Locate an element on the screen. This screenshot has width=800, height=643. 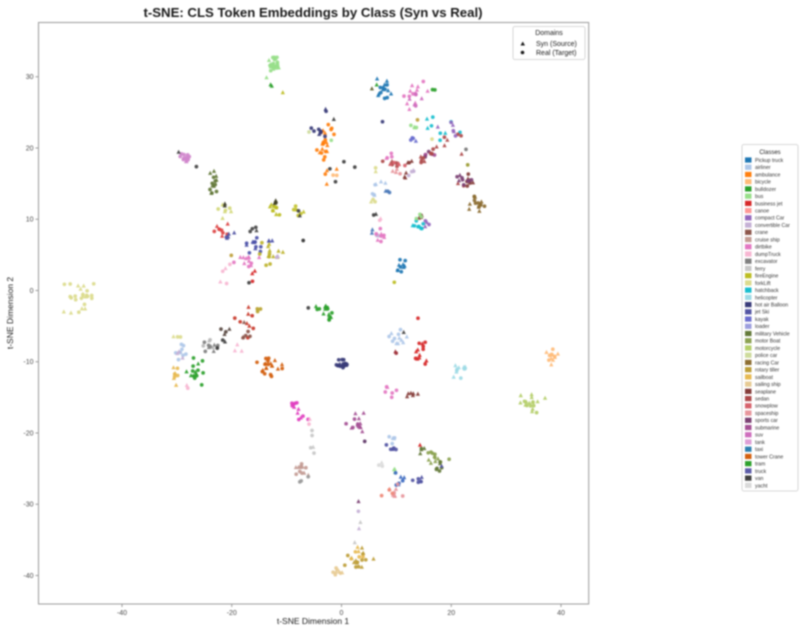
svg-text: 30 is located at coordinates (30, 77).